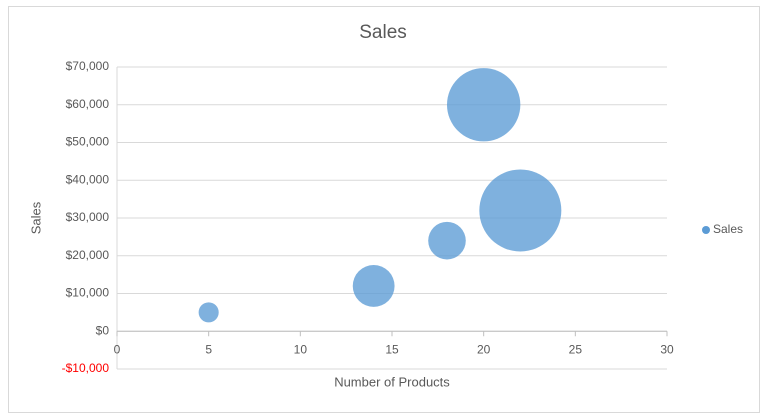  I want to click on y-tick-label: $60,000, so click(88, 104).